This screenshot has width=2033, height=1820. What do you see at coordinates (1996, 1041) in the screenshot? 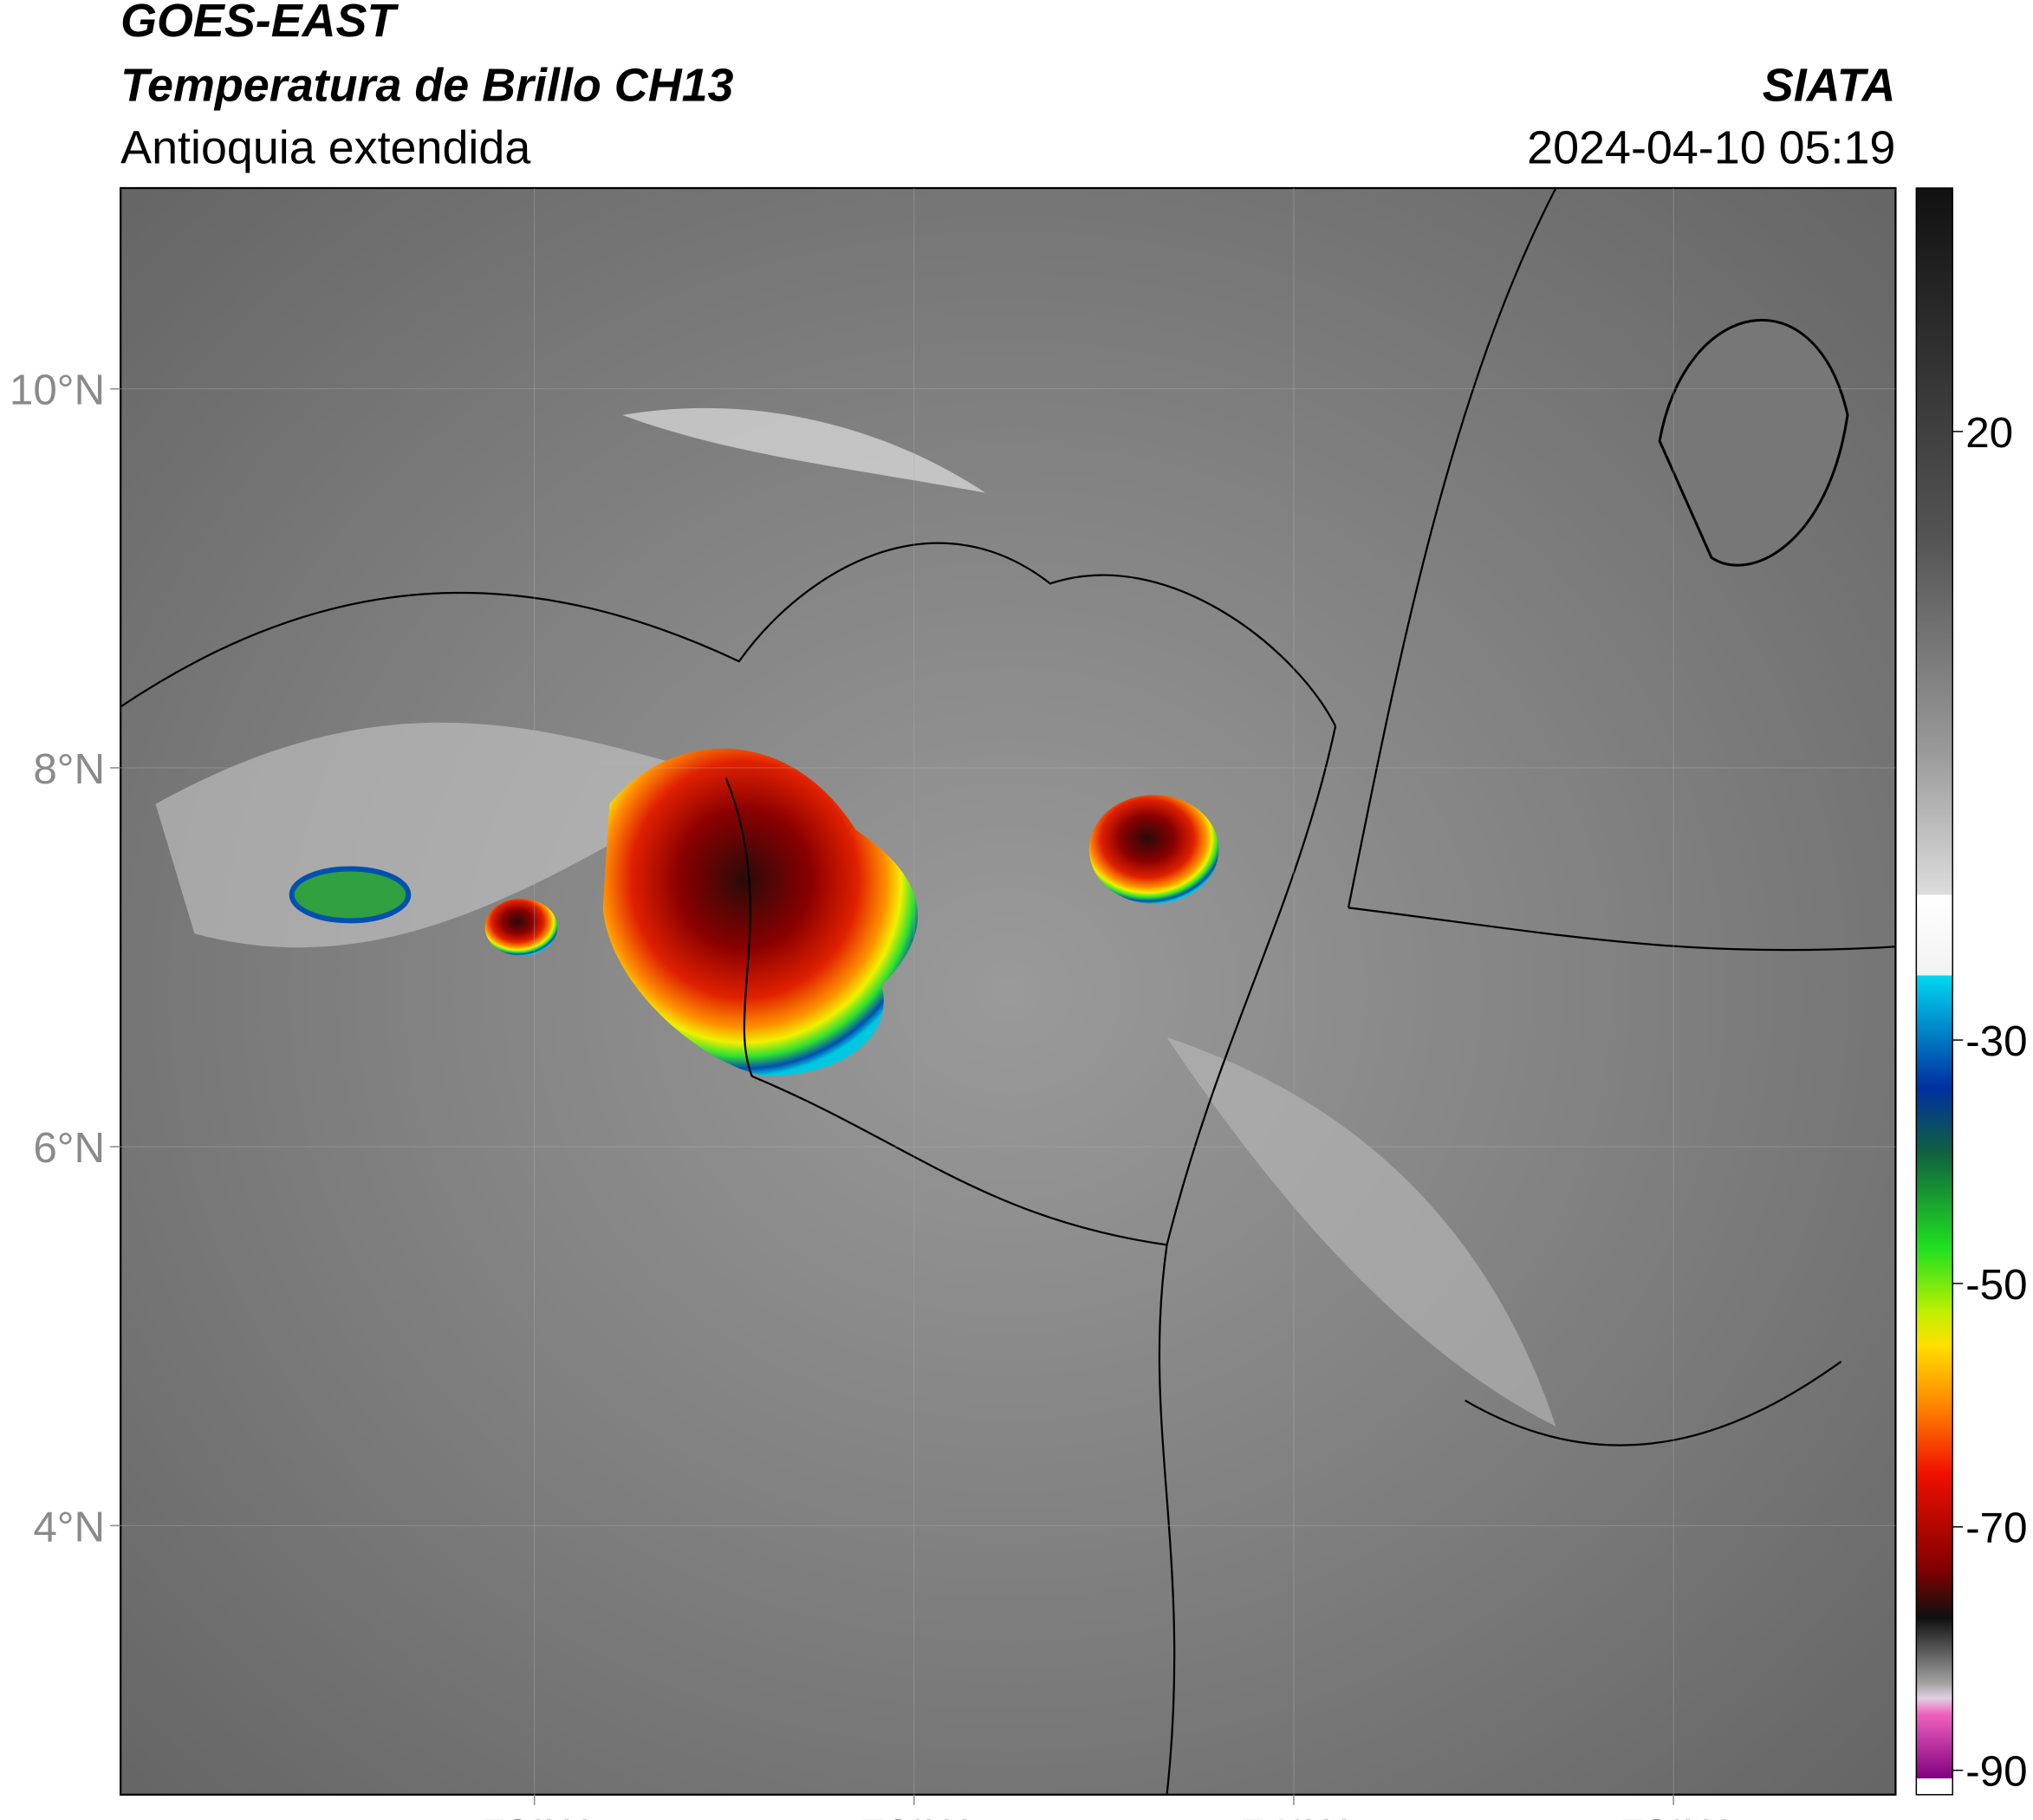
I see `colorbar-tick-label: -30` at bounding box center [1996, 1041].